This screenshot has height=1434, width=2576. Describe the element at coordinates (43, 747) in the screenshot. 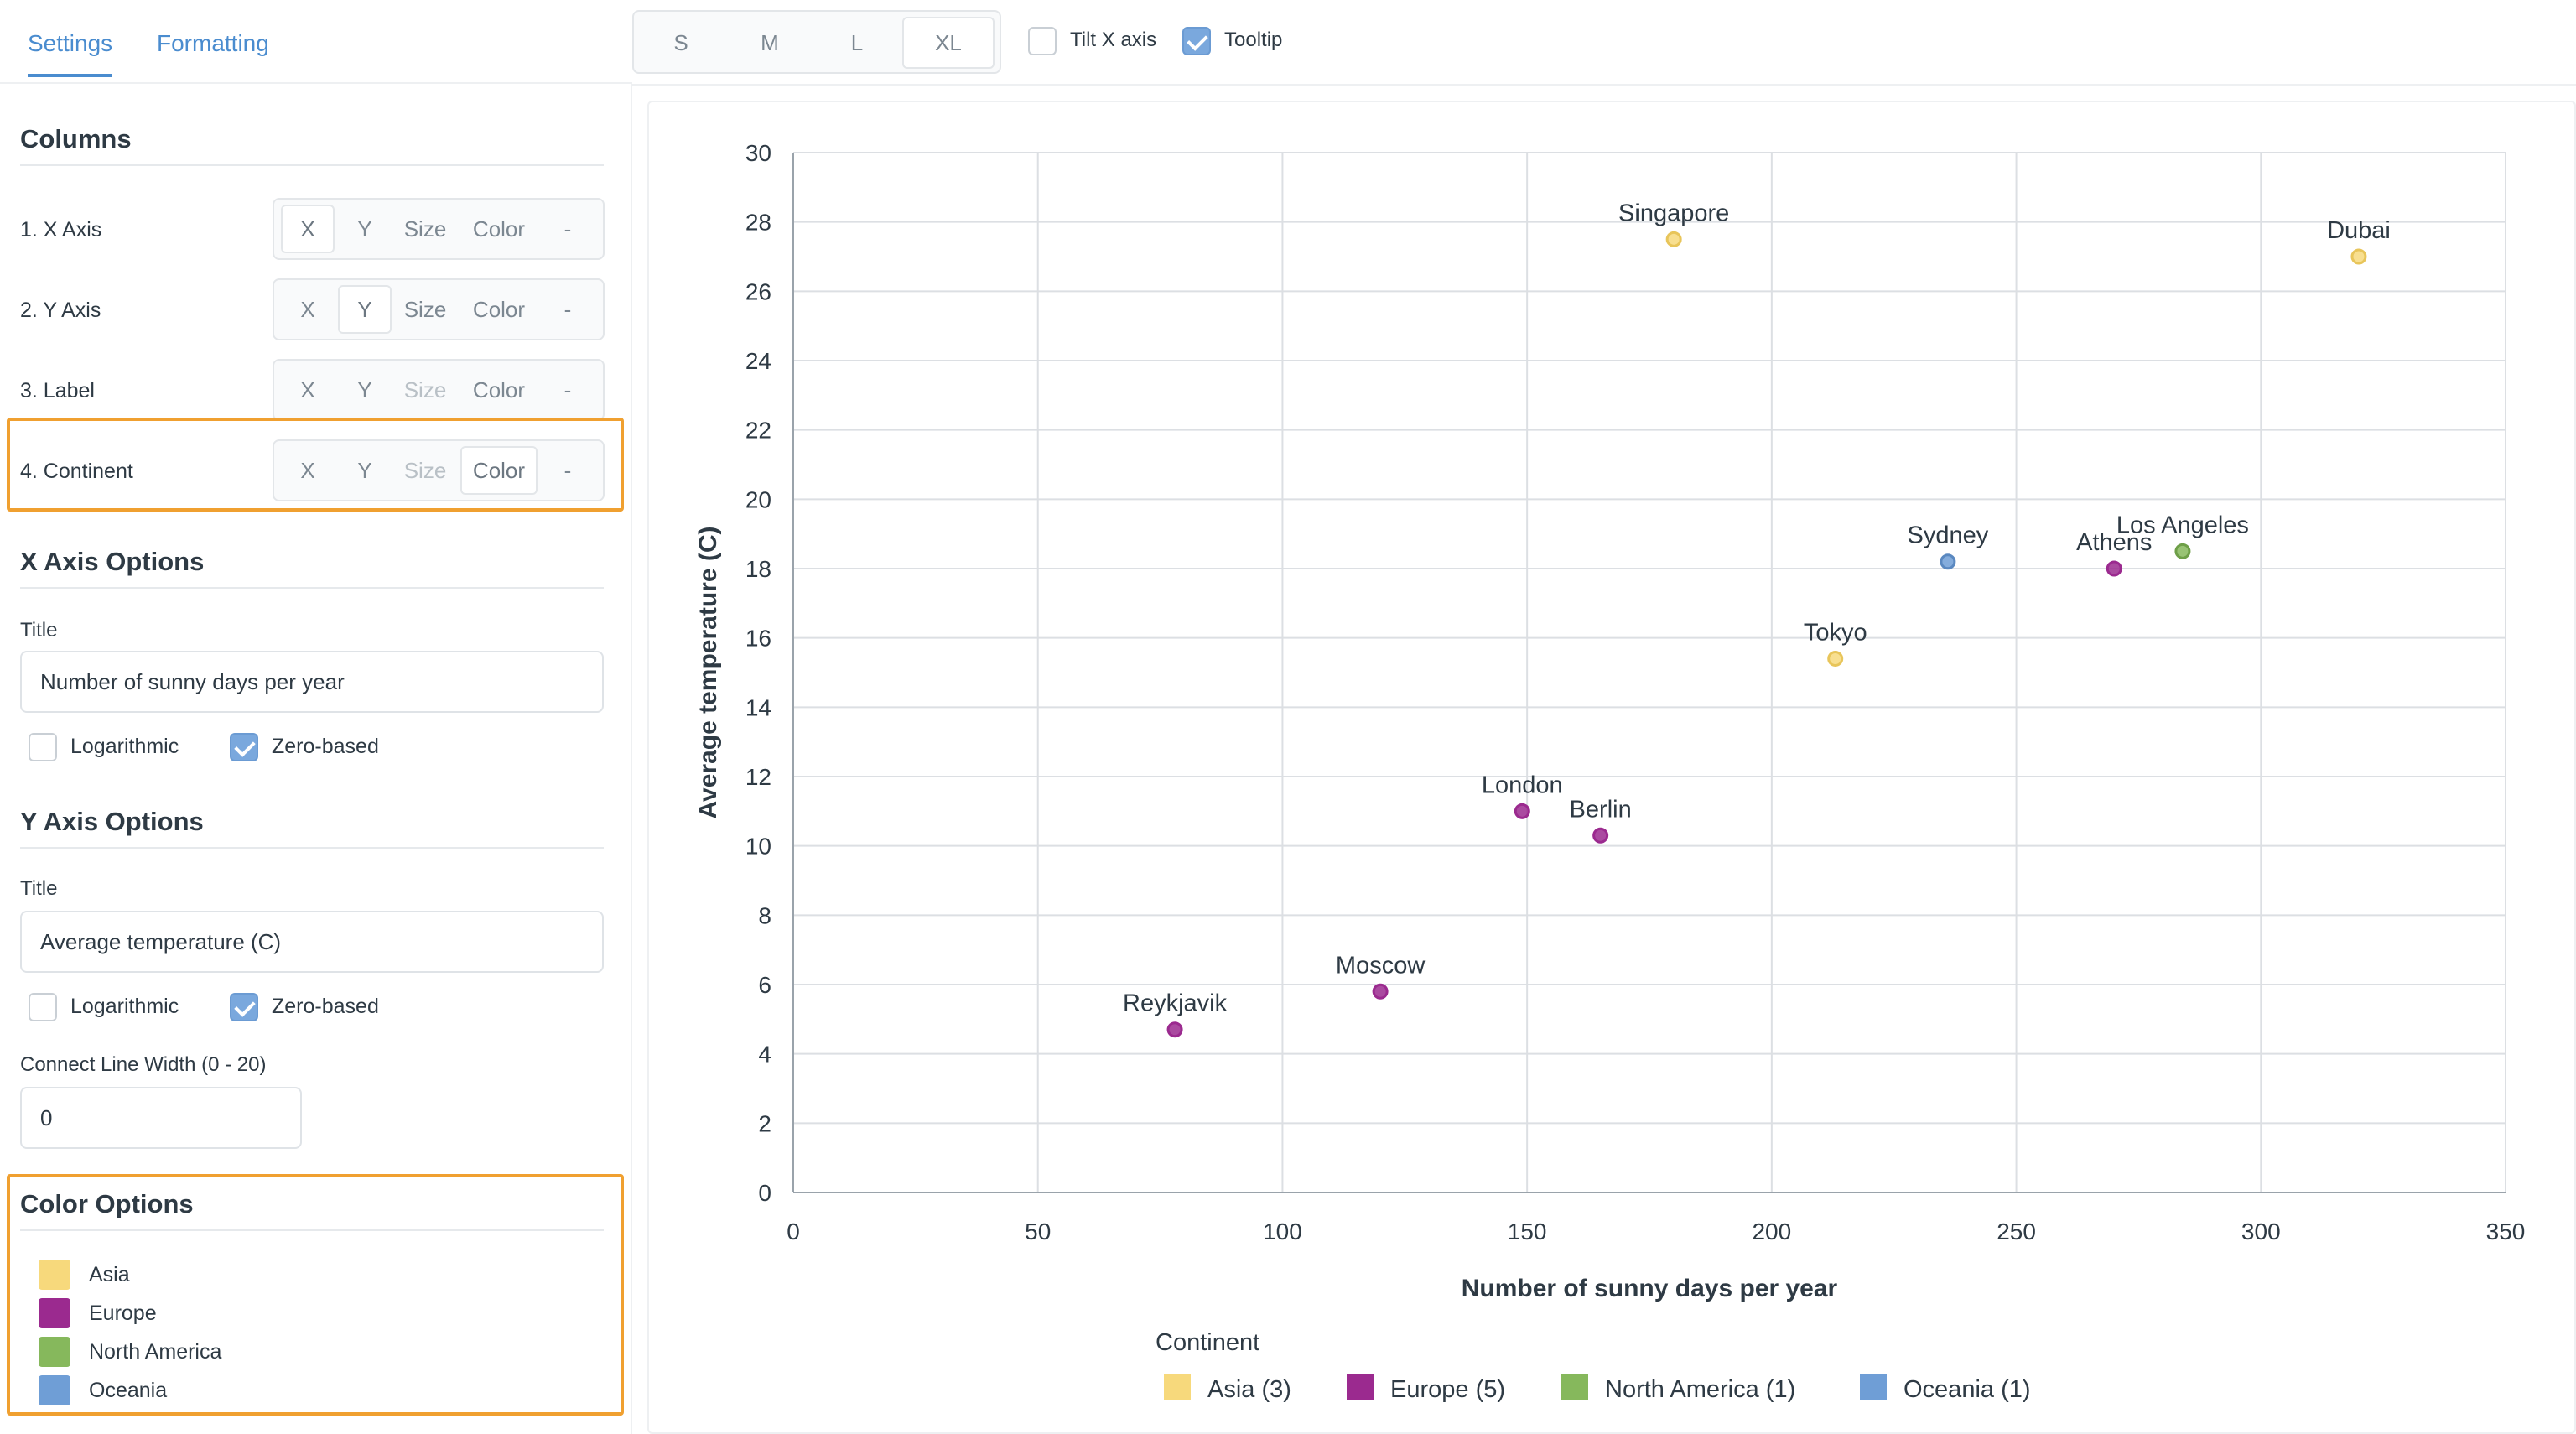

I see `x-logarithmic-checkbox` at that location.